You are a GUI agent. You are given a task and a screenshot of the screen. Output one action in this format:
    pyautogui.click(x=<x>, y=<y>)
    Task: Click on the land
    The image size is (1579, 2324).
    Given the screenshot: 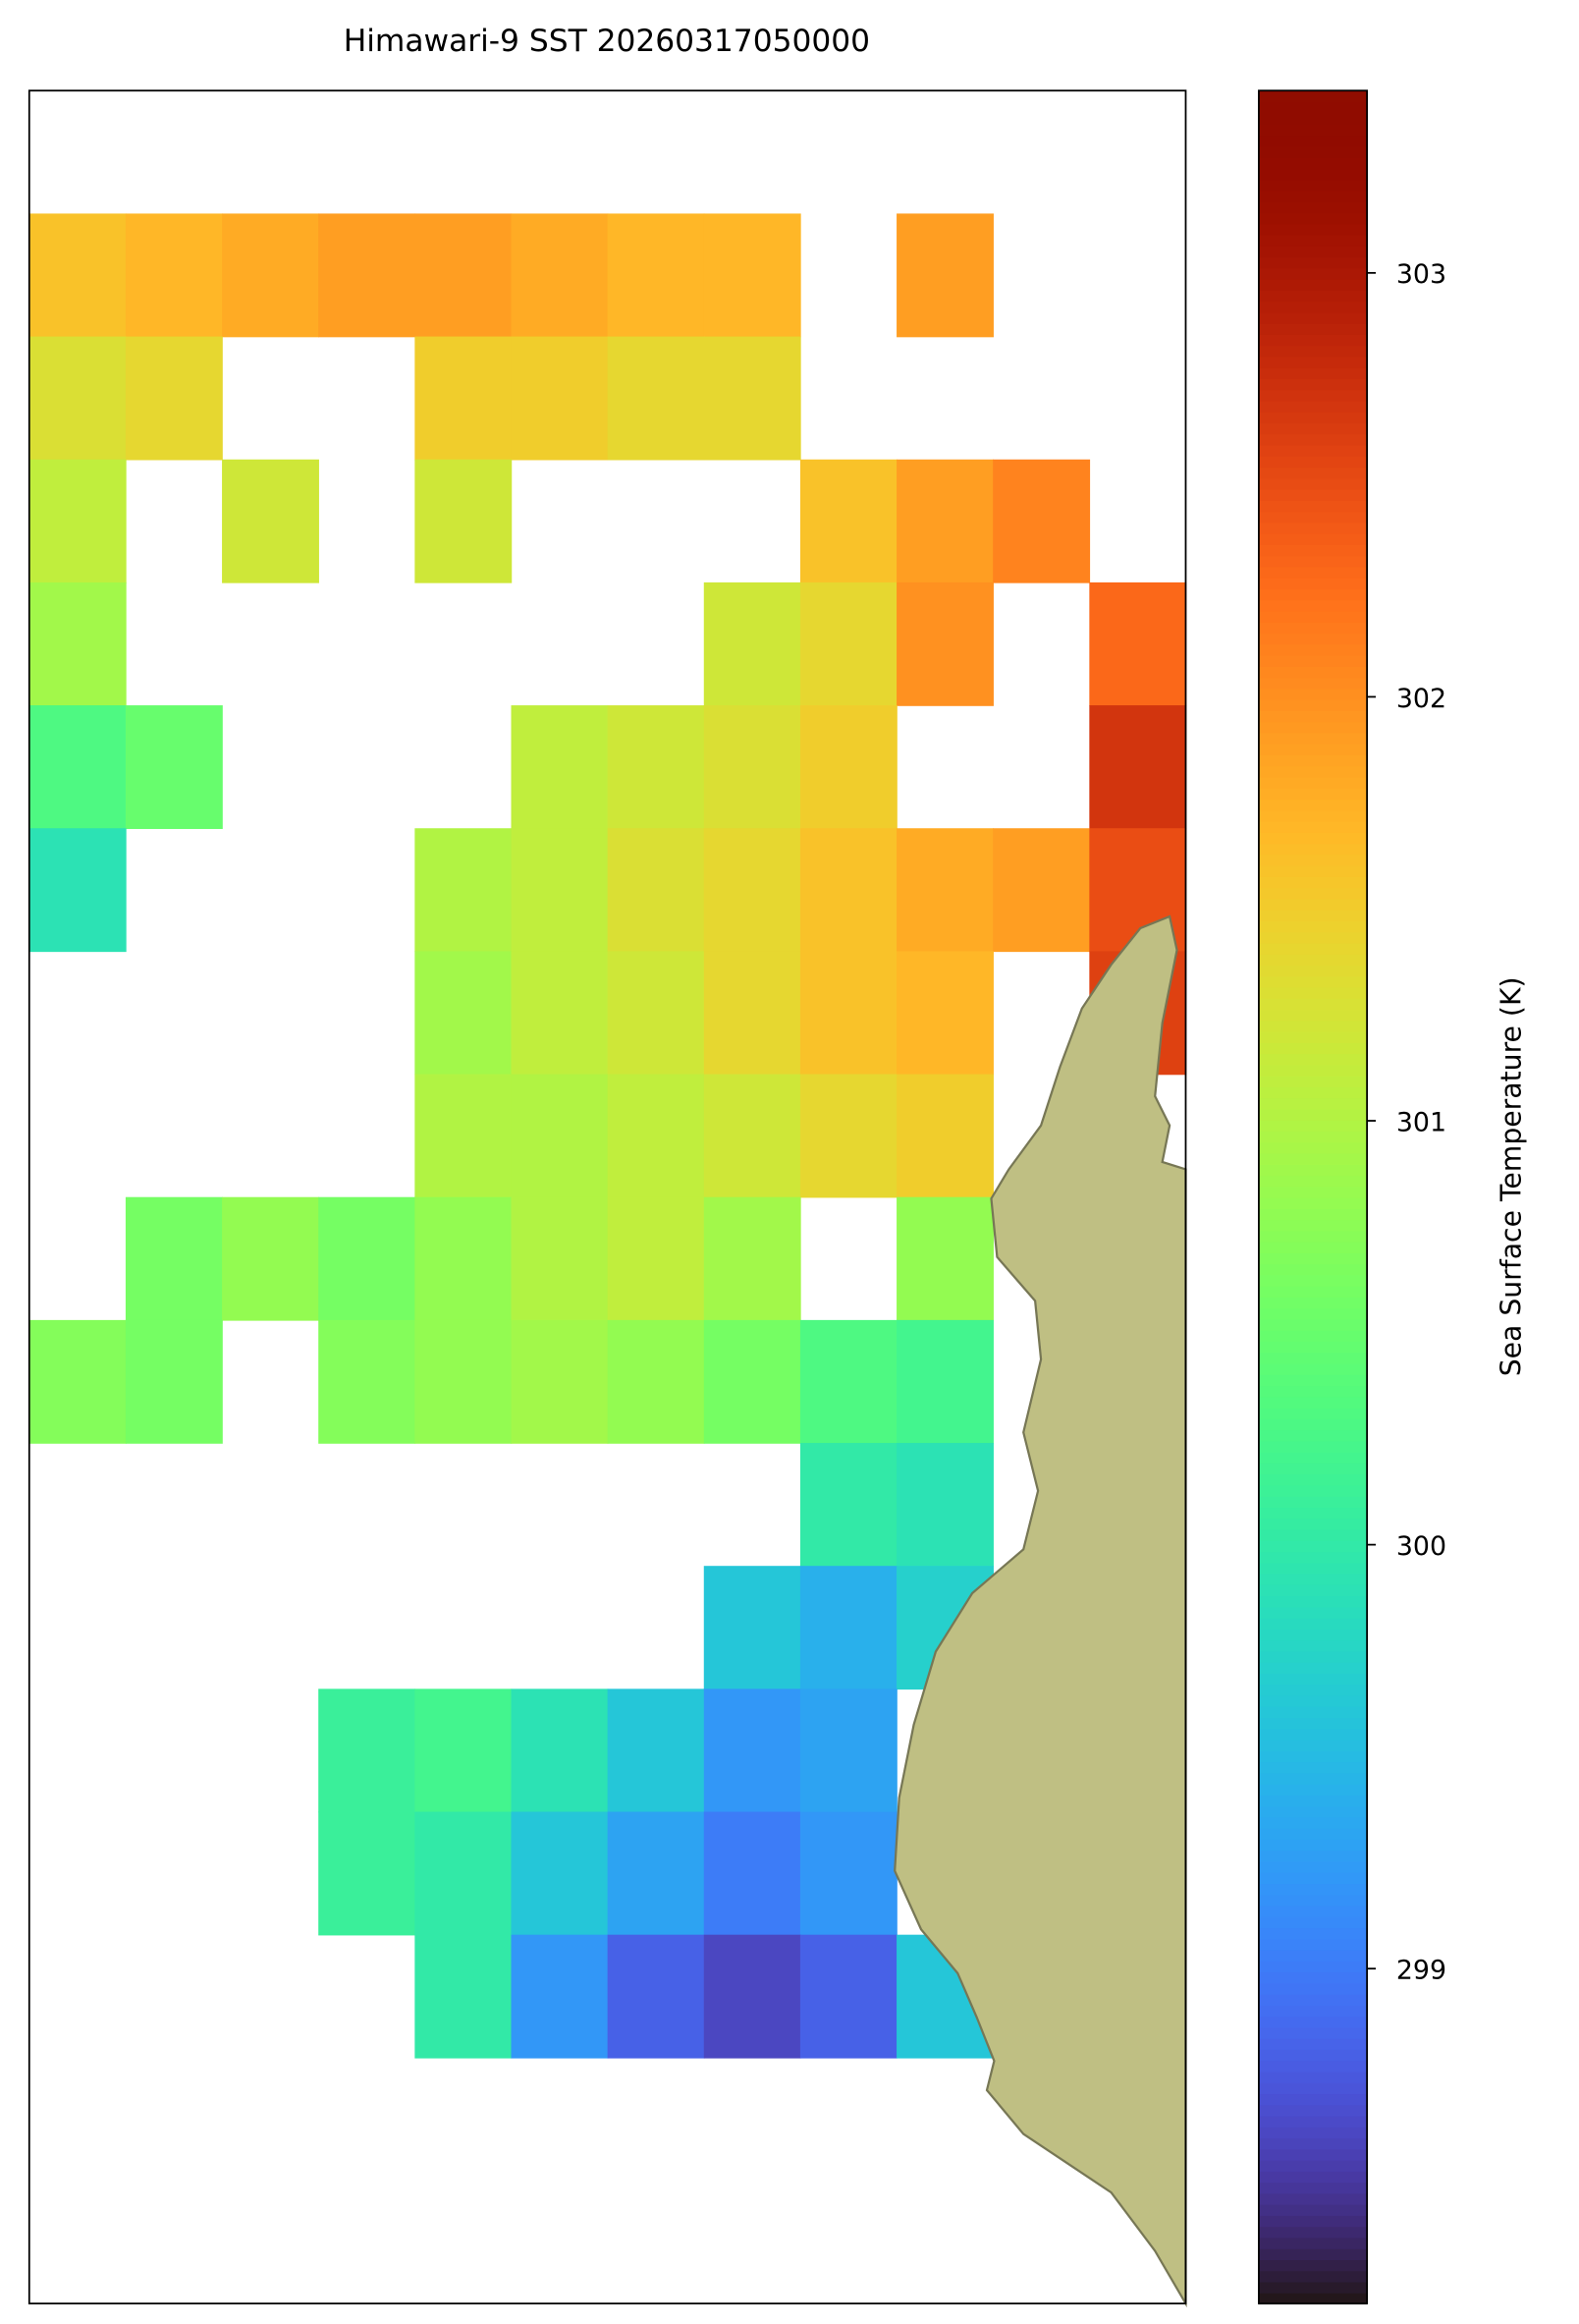 What is the action you would take?
    pyautogui.click(x=1040, y=1611)
    